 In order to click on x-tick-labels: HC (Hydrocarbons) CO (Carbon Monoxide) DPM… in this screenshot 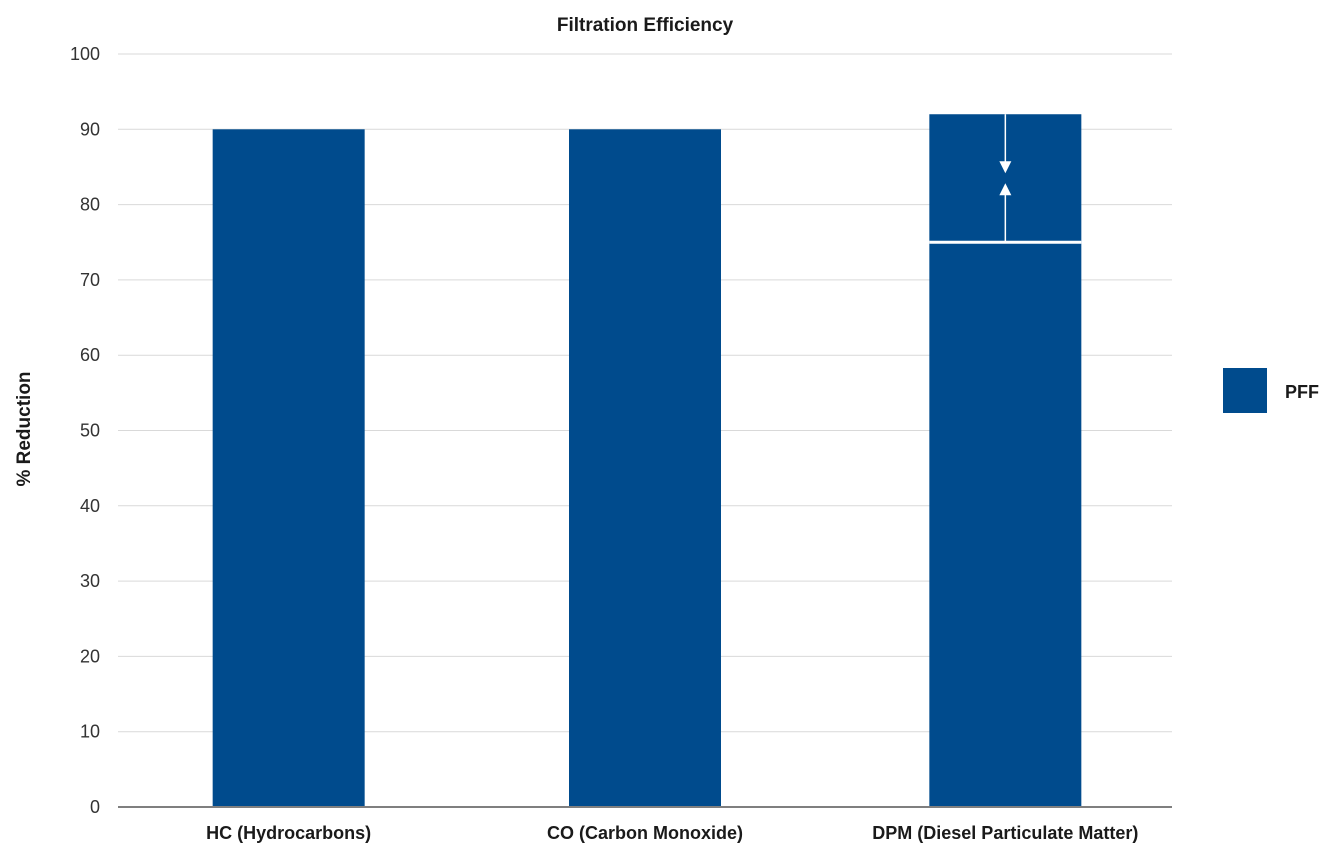, I will do `click(672, 833)`.